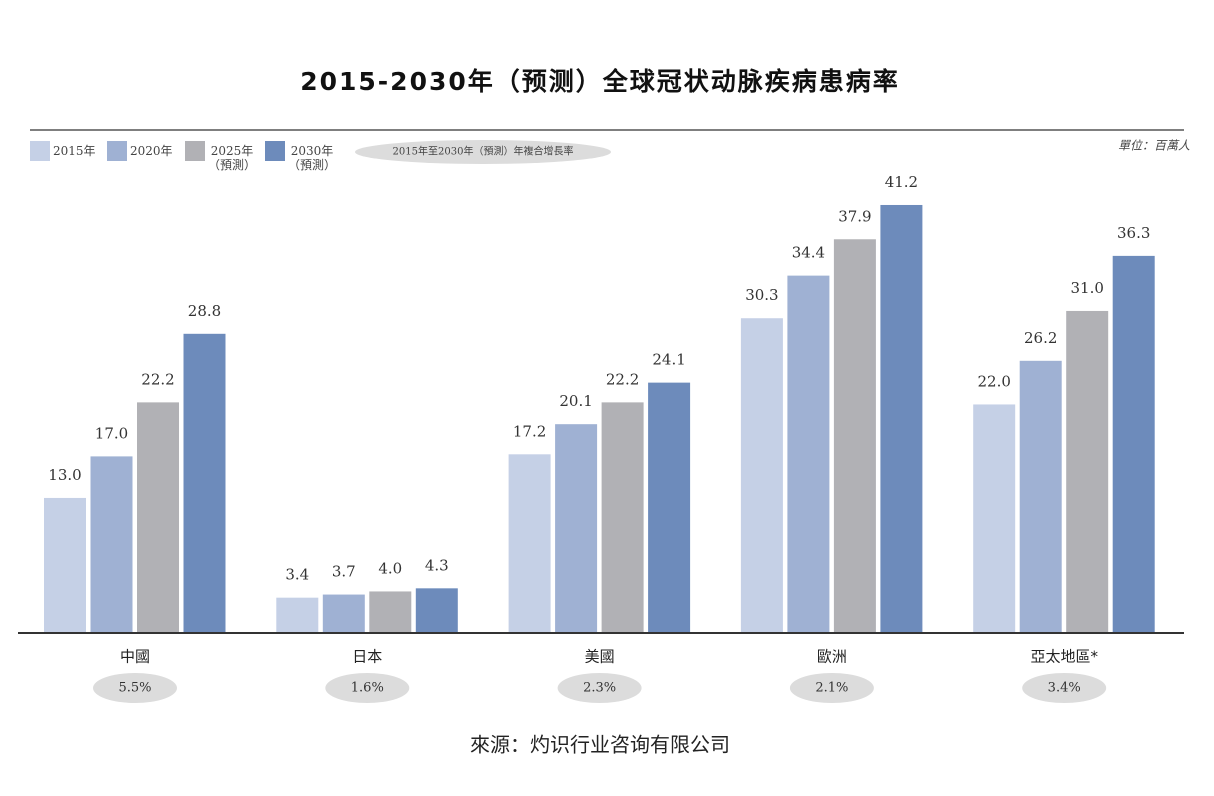 The width and height of the screenshot is (1214, 796). I want to click on cagr-label: 2.1%, so click(831, 688).